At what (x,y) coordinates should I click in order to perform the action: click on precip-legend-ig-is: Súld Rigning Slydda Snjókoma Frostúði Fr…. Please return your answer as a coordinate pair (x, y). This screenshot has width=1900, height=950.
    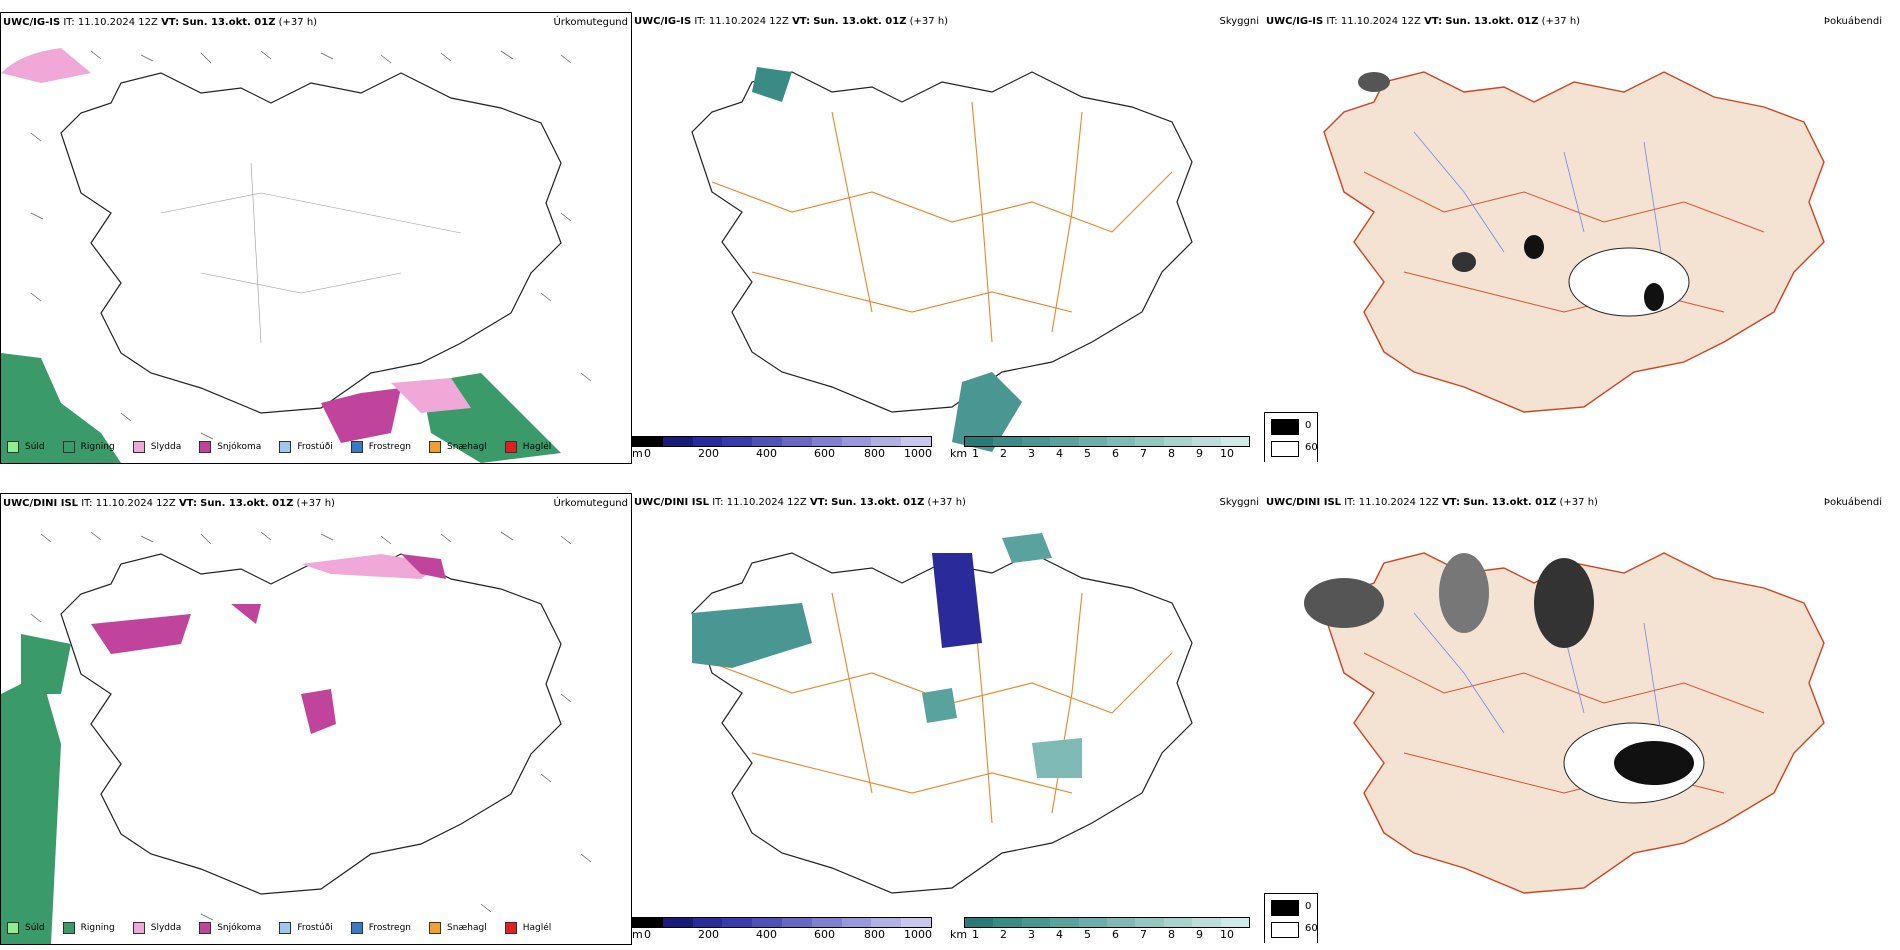
    Looking at the image, I should click on (288, 447).